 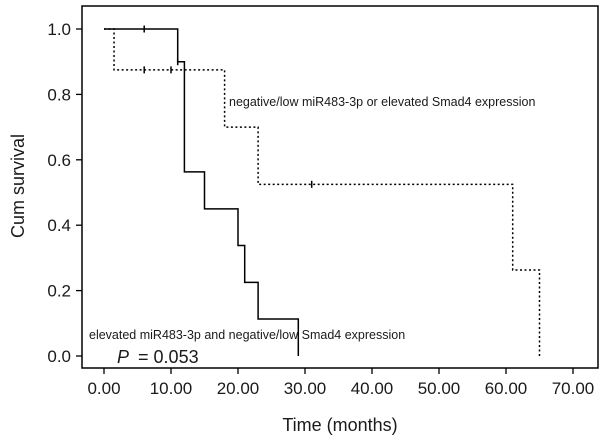 I want to click on x-tick-label: 70.00, so click(x=573, y=388).